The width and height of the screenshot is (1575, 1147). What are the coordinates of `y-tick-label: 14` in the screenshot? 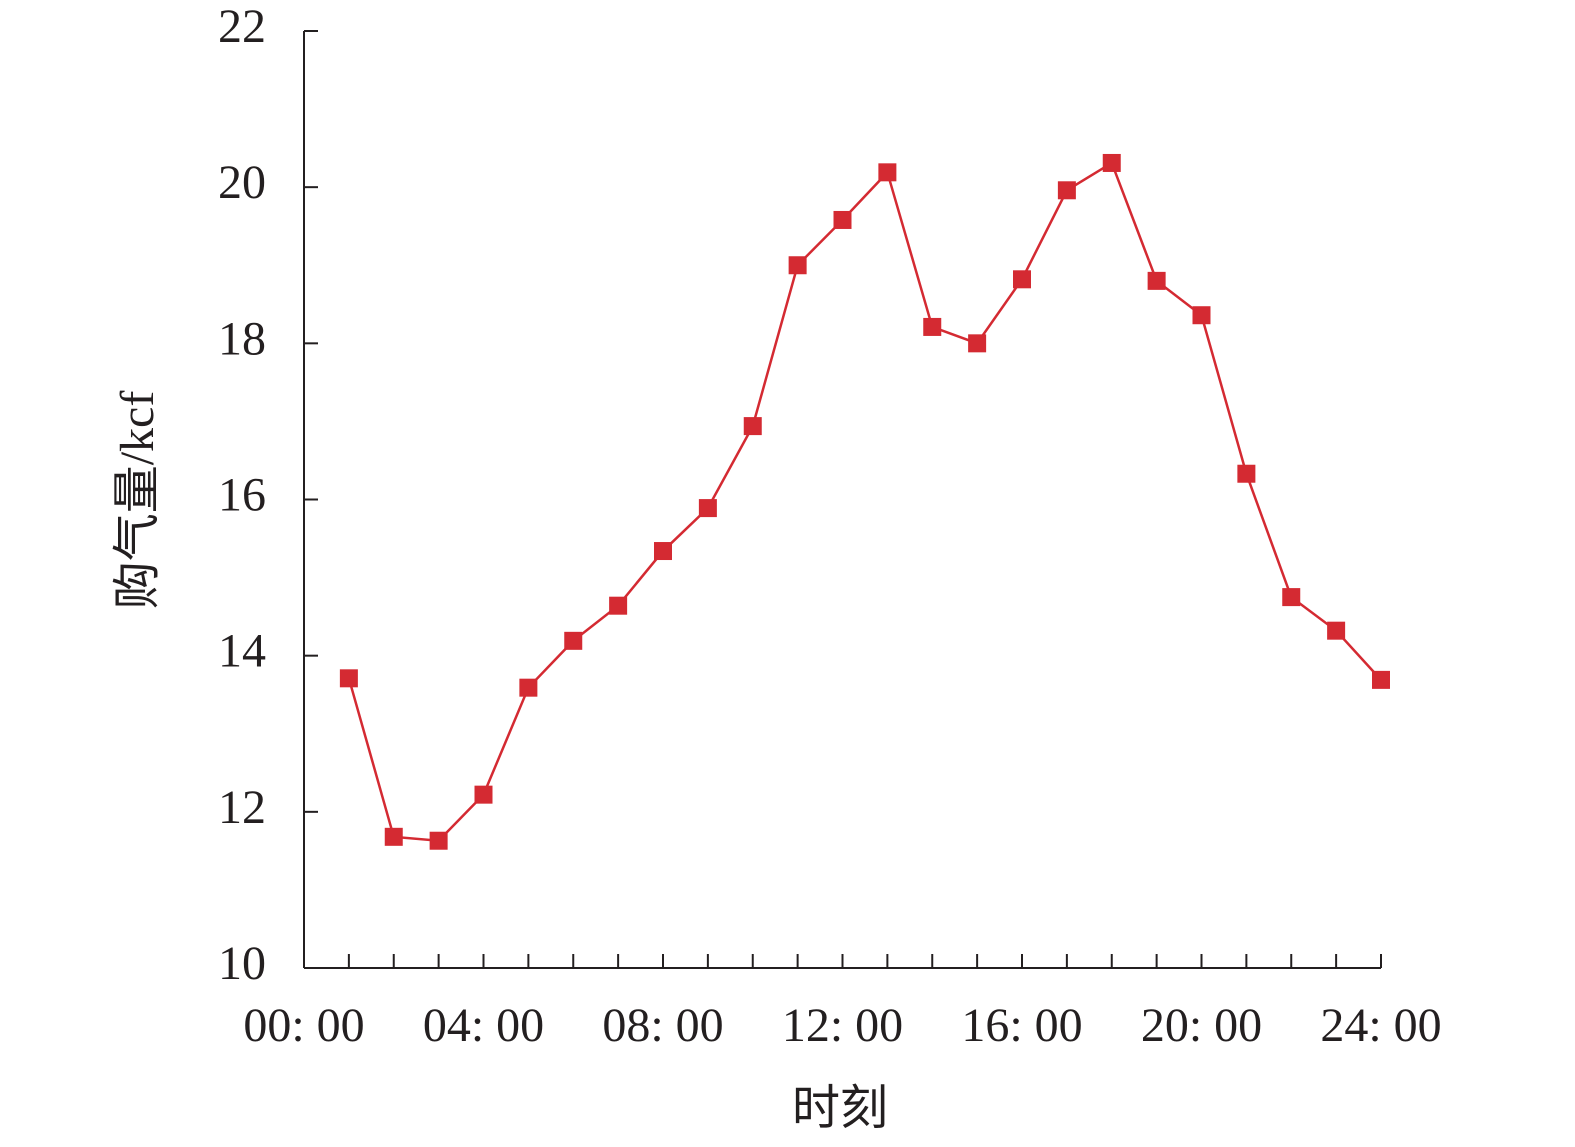 It's located at (242, 651).